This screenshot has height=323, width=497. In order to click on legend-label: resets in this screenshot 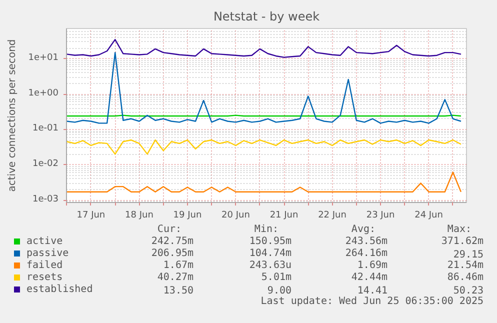, I will do `click(44, 277)`.